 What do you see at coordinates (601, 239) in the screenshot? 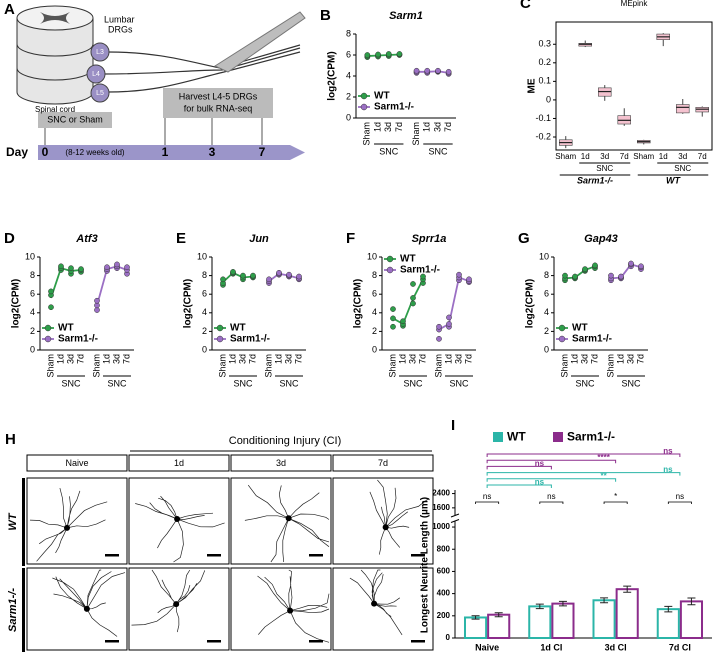
I see `chart-title: Gap43` at bounding box center [601, 239].